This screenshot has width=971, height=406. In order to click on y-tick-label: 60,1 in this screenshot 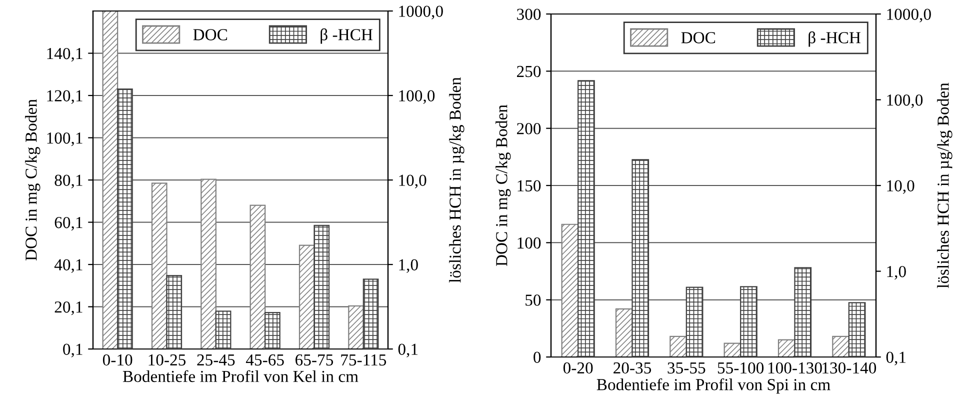, I will do `click(68, 223)`.